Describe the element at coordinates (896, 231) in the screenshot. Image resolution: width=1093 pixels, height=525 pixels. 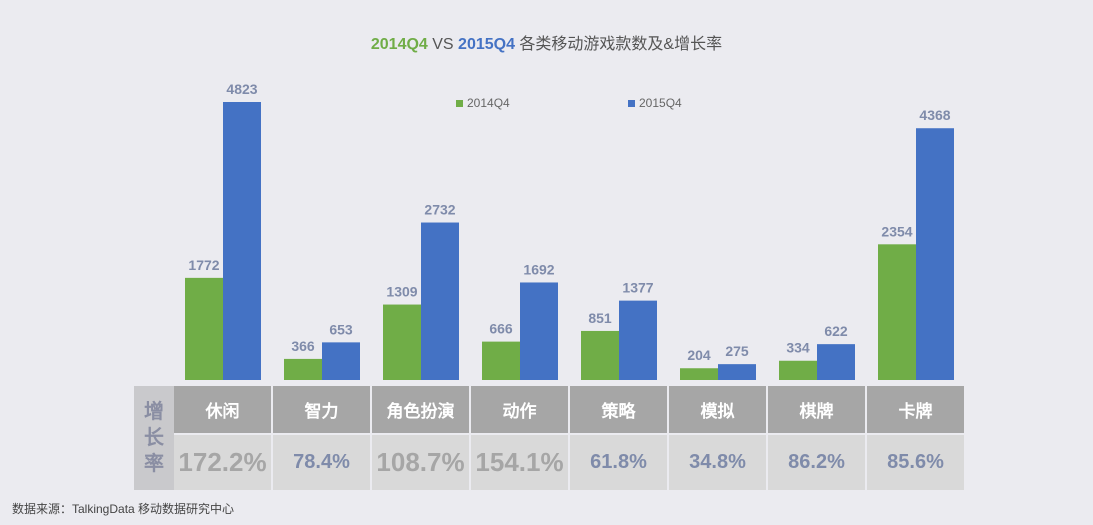
I see `data-label-2014-7: 2354` at that location.